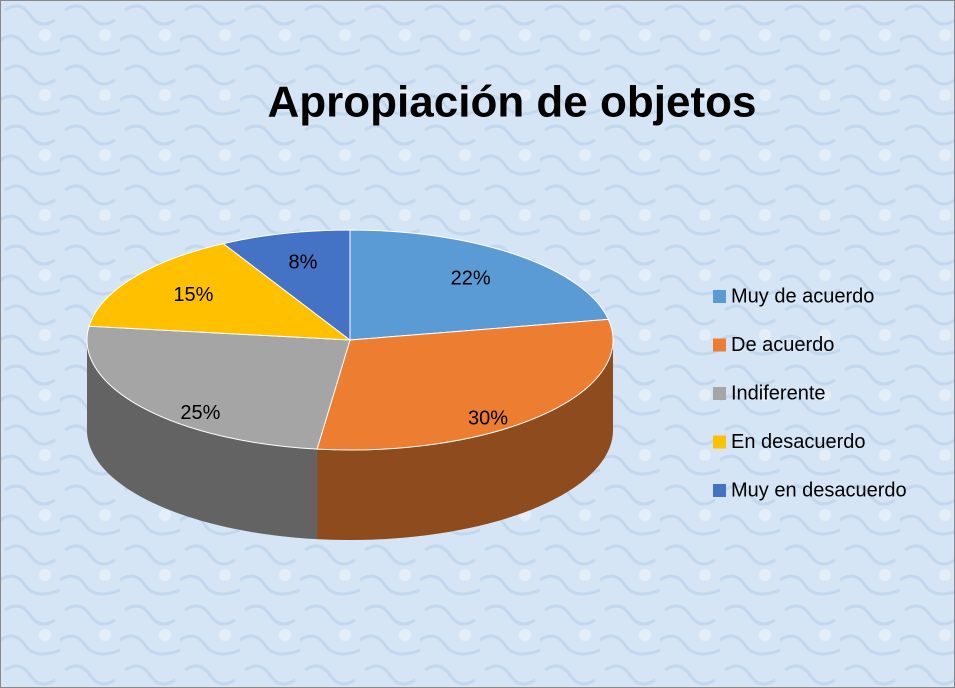 This screenshot has width=955, height=688. What do you see at coordinates (819, 490) in the screenshot?
I see `legend-label: Muy en desacuerdo` at bounding box center [819, 490].